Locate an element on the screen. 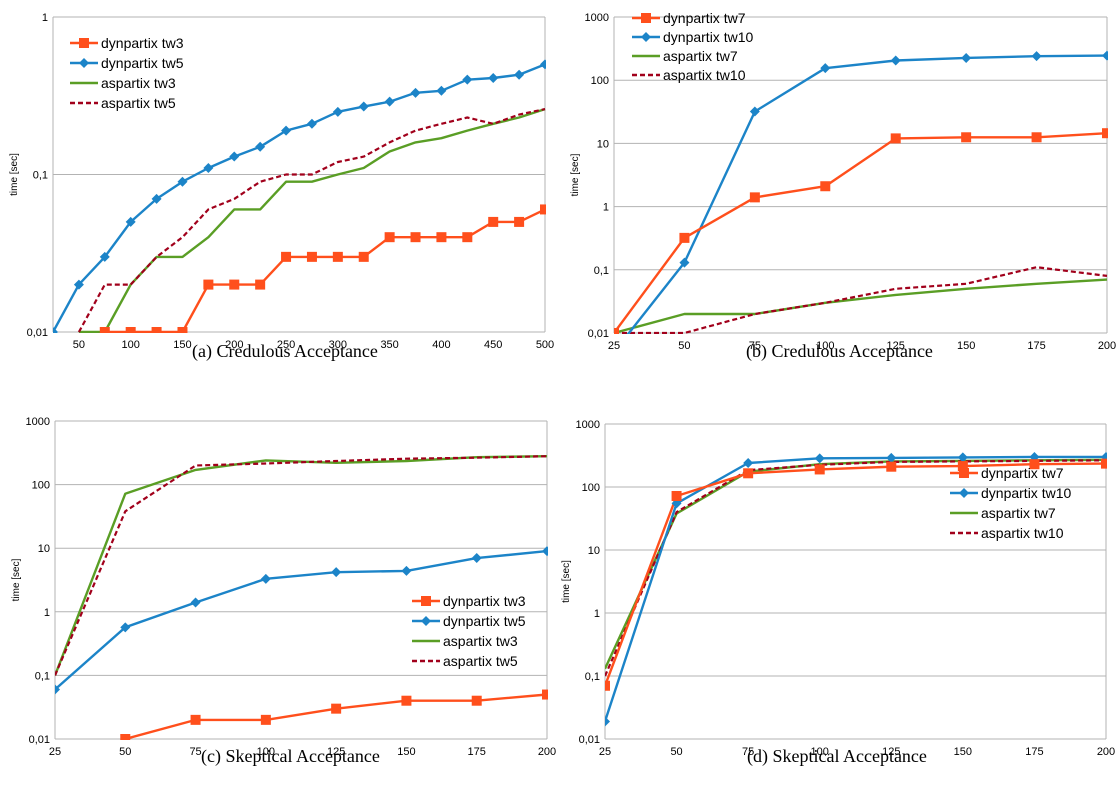  ytick-label-d-4: 100 is located at coordinates (591, 488).